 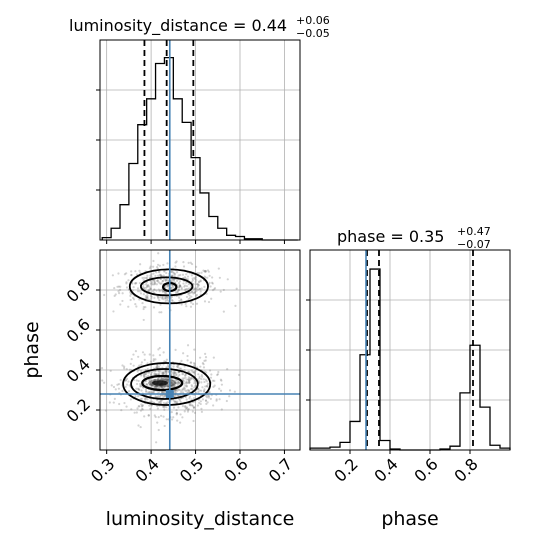 I want to click on marginal-luminosity-distance-title: luminosity_distance = 0.44, so click(x=178, y=26).